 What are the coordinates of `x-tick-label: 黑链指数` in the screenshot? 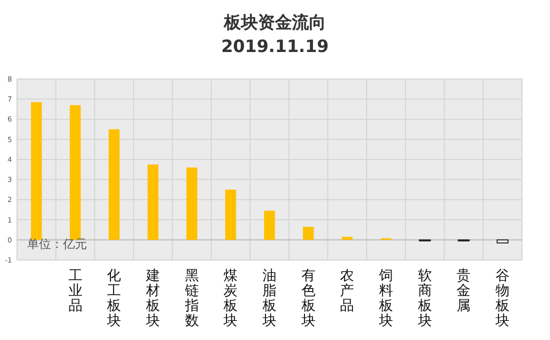 It's located at (191, 298).